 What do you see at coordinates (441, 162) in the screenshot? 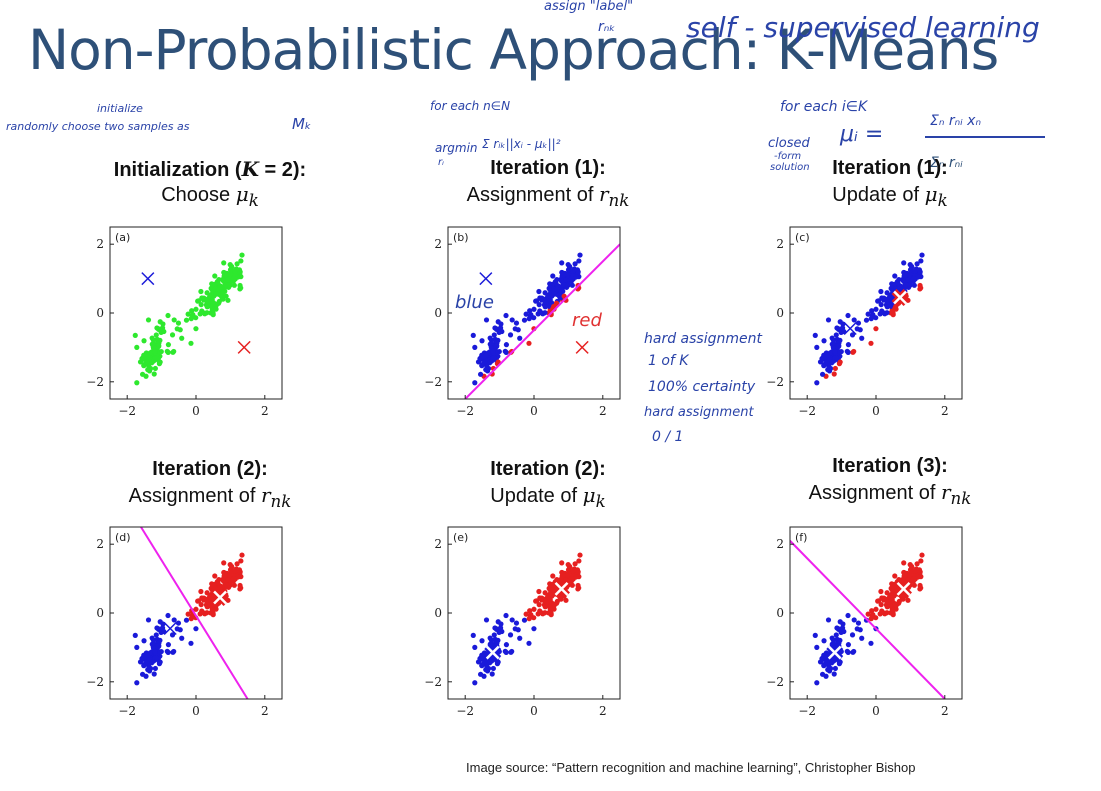
I see `annotation-argmin-sub: rᵢ` at bounding box center [441, 162].